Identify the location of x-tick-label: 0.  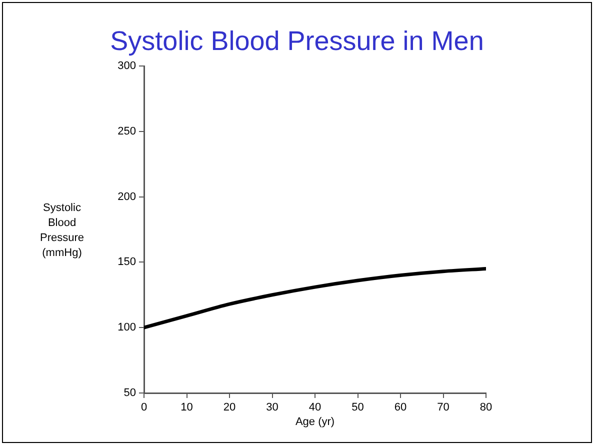
(144, 408).